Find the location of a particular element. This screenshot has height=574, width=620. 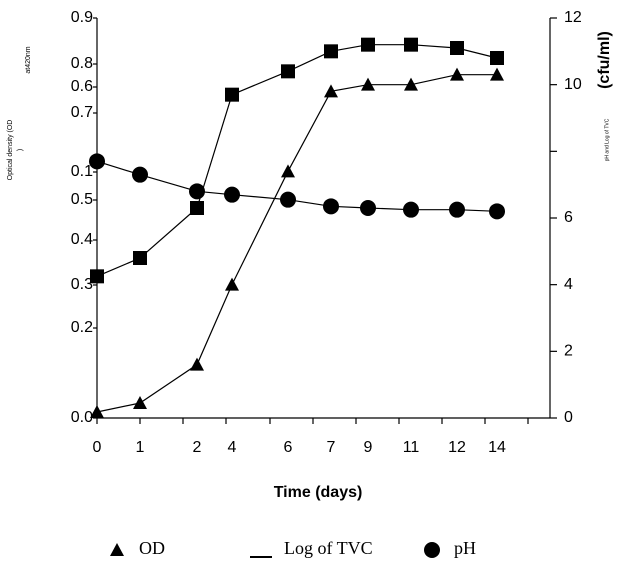

x-tick-label: 1 is located at coordinates (140, 447).